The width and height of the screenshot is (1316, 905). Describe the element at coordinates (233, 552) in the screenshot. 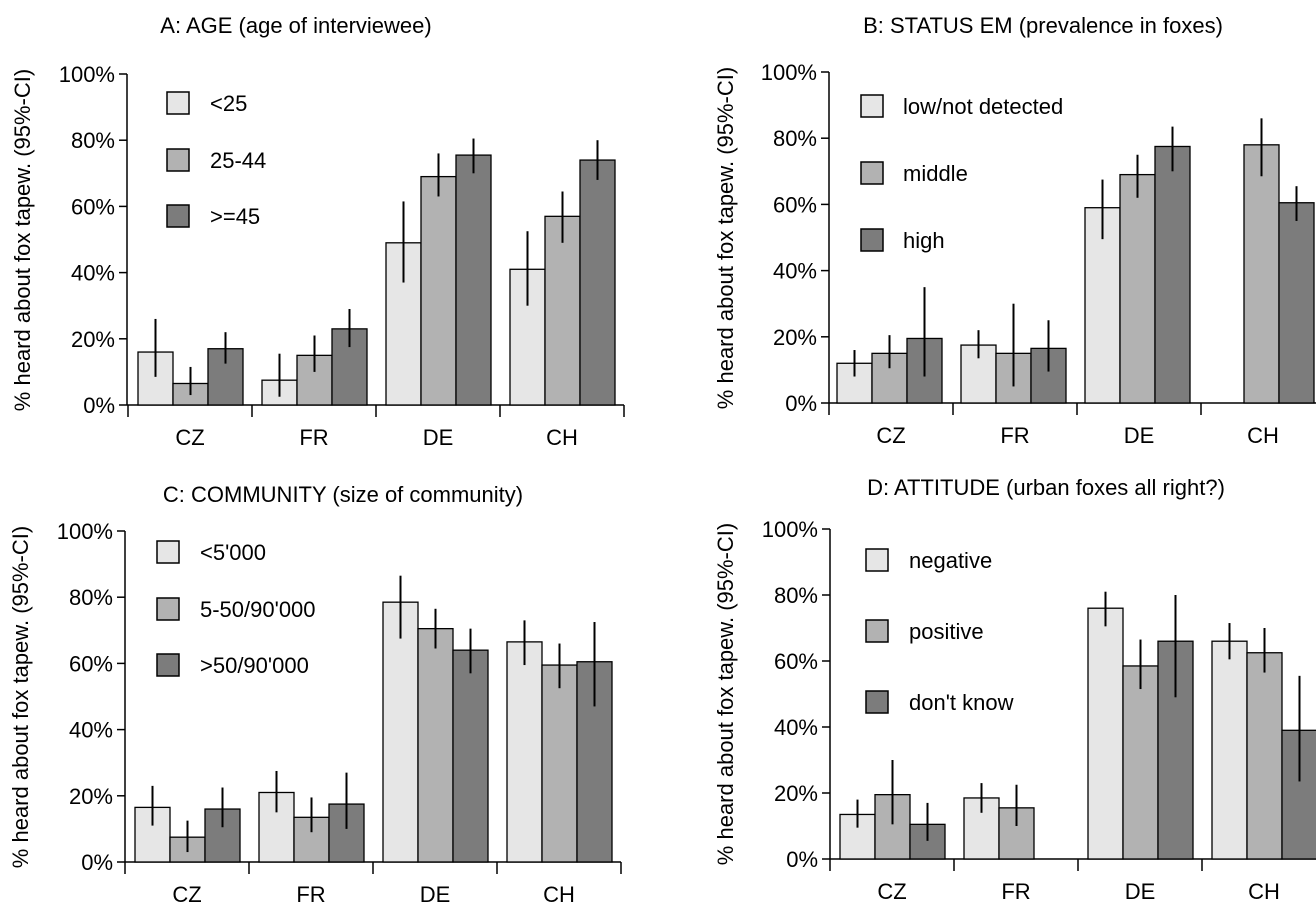

I see `legend-label: <5'000` at that location.